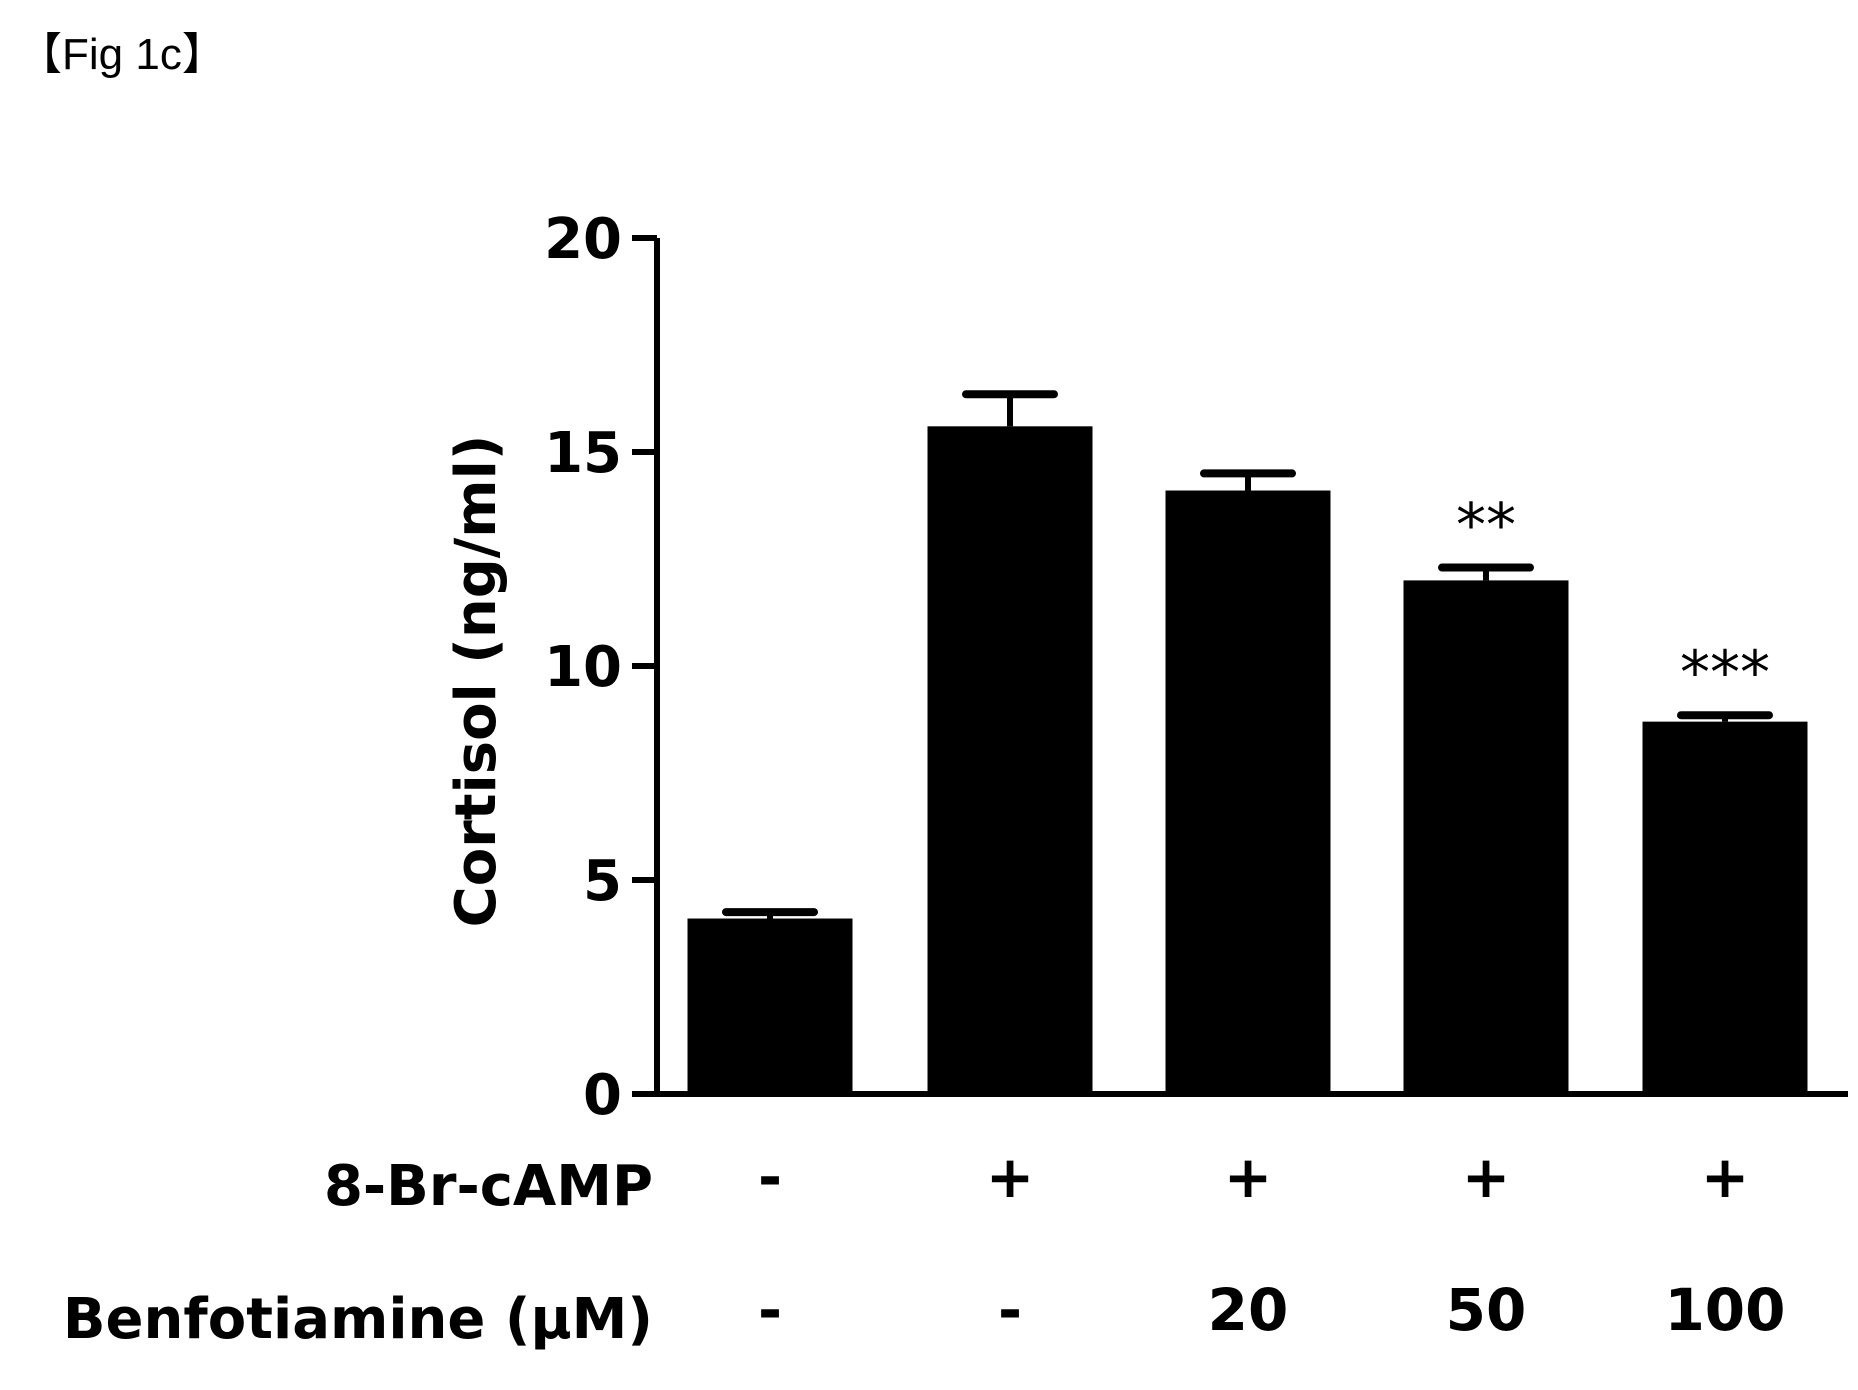 The width and height of the screenshot is (1858, 1390). I want to click on significance-label-5: ***, so click(1725, 673).